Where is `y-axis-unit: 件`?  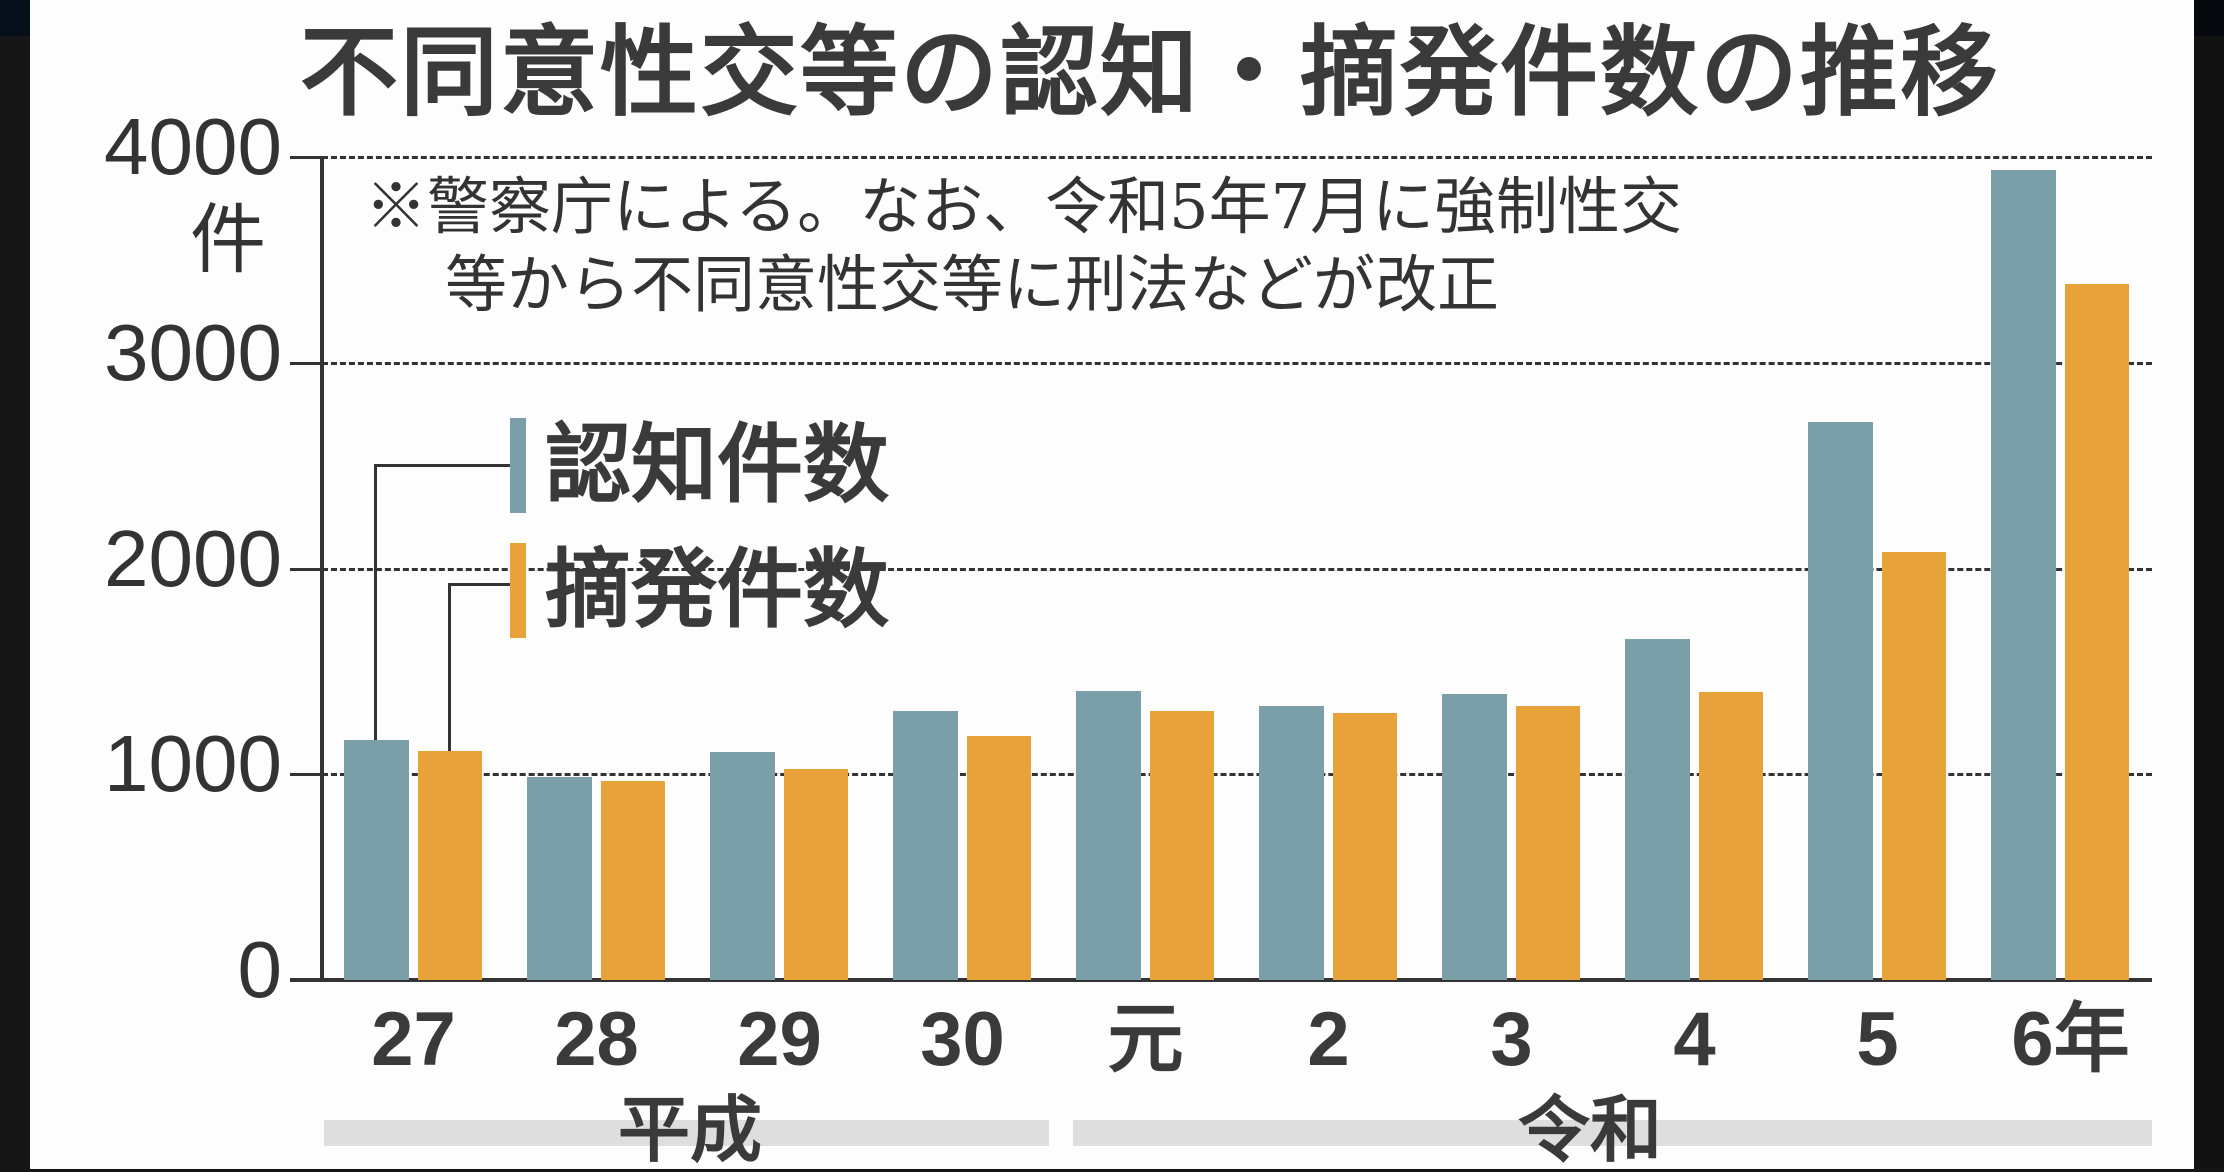
y-axis-unit: 件 is located at coordinates (228, 239).